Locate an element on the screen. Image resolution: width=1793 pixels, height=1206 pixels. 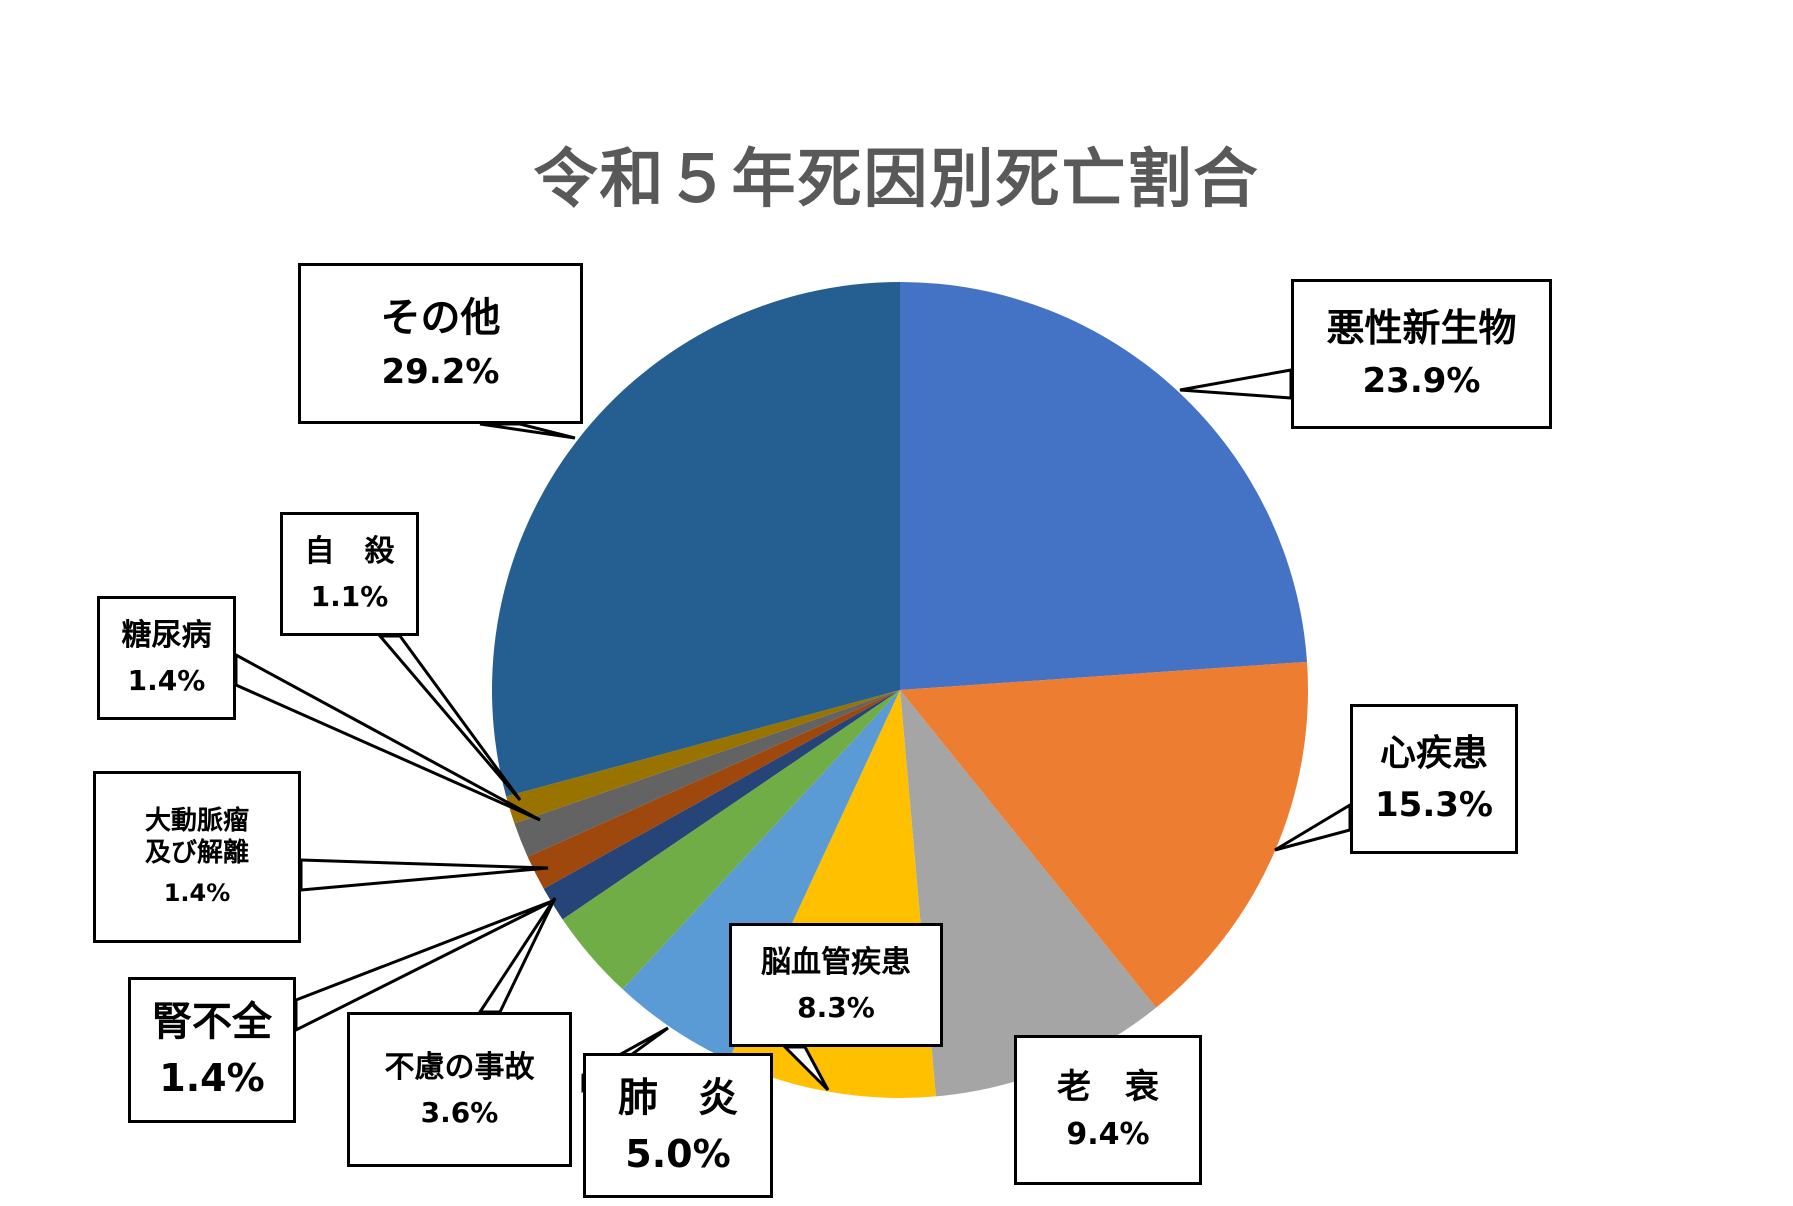
slice-label: 腎不全 is located at coordinates (212, 1022).